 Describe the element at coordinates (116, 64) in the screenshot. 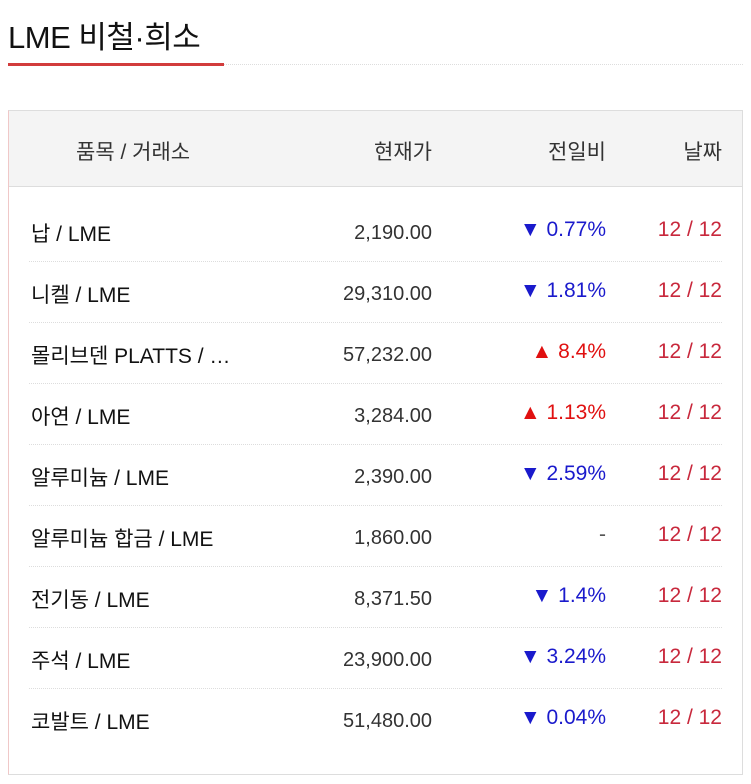

I see `title-underline` at that location.